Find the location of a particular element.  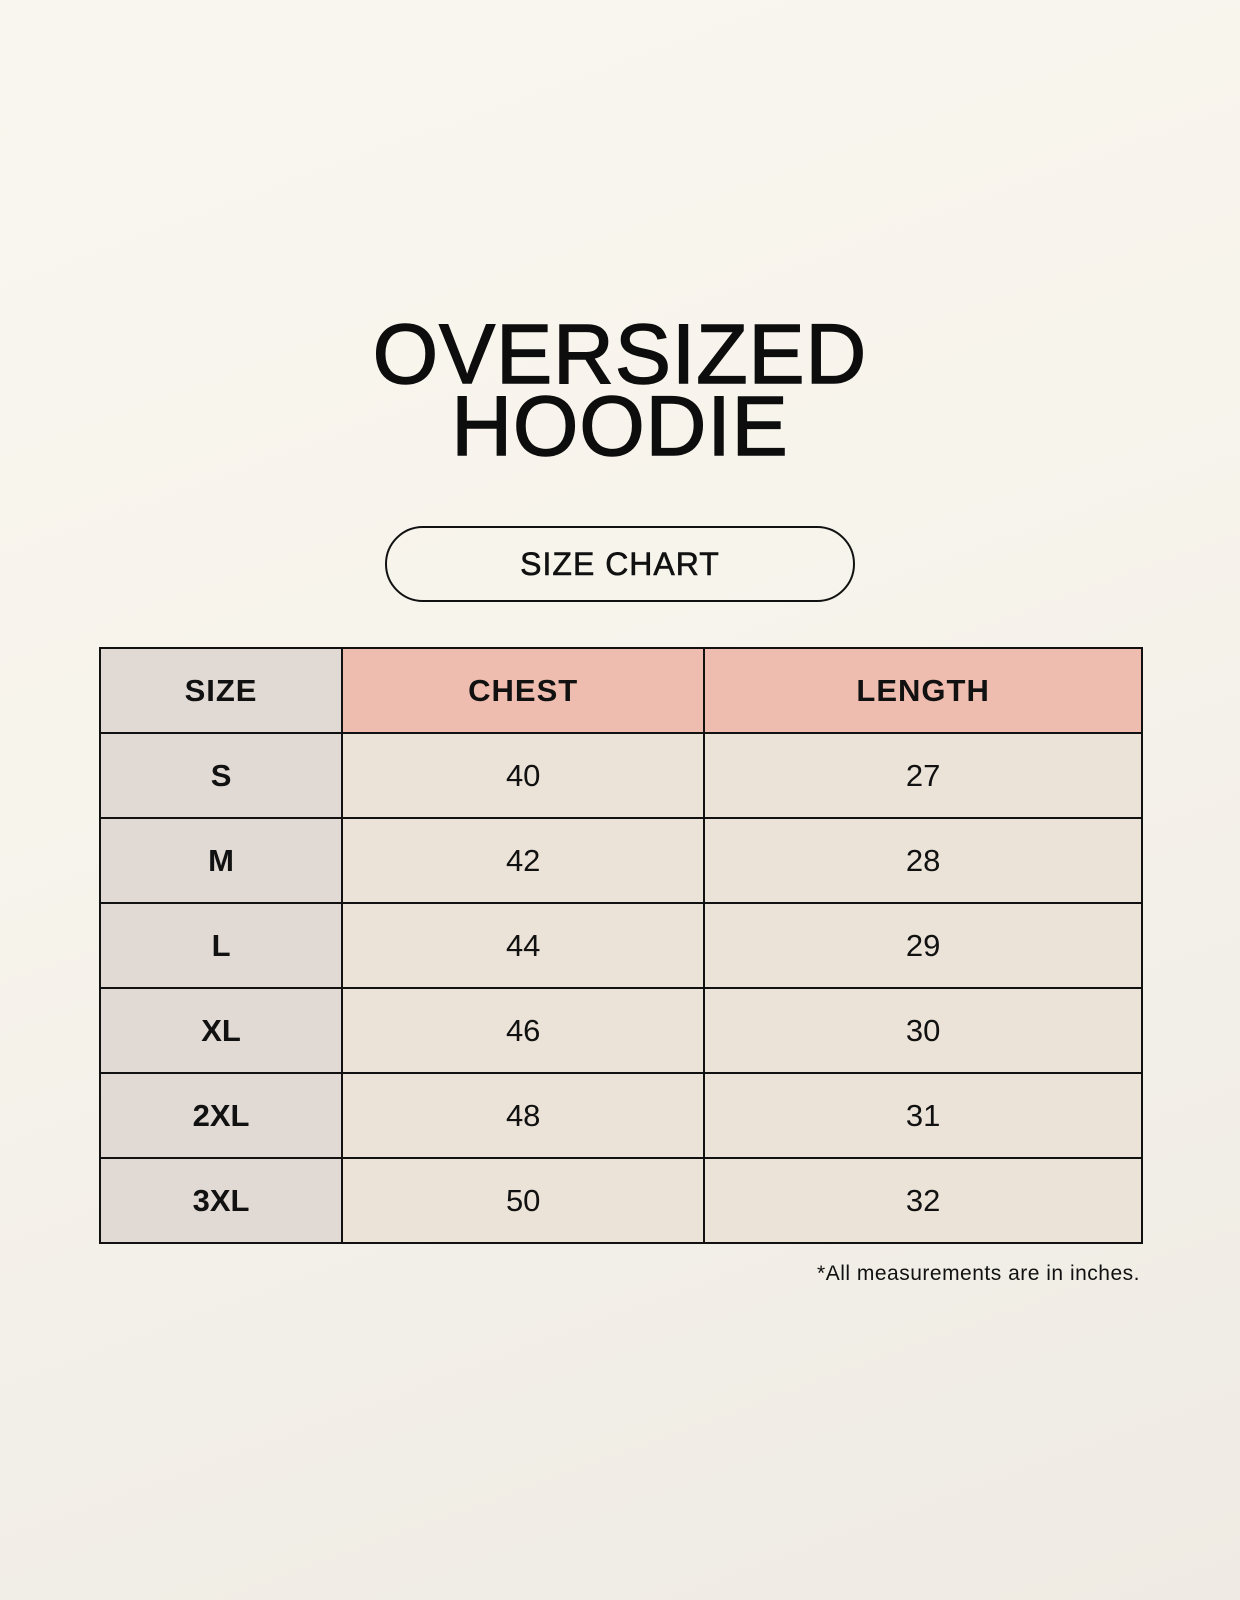

cell-length: 32 is located at coordinates (923, 1200).